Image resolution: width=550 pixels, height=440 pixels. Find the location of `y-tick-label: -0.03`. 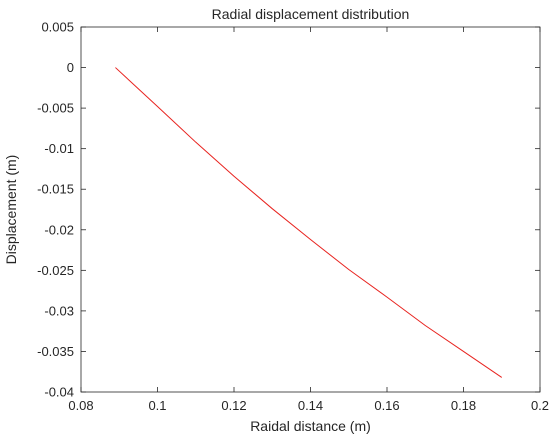

y-tick-label: -0.03 is located at coordinates (59, 310).